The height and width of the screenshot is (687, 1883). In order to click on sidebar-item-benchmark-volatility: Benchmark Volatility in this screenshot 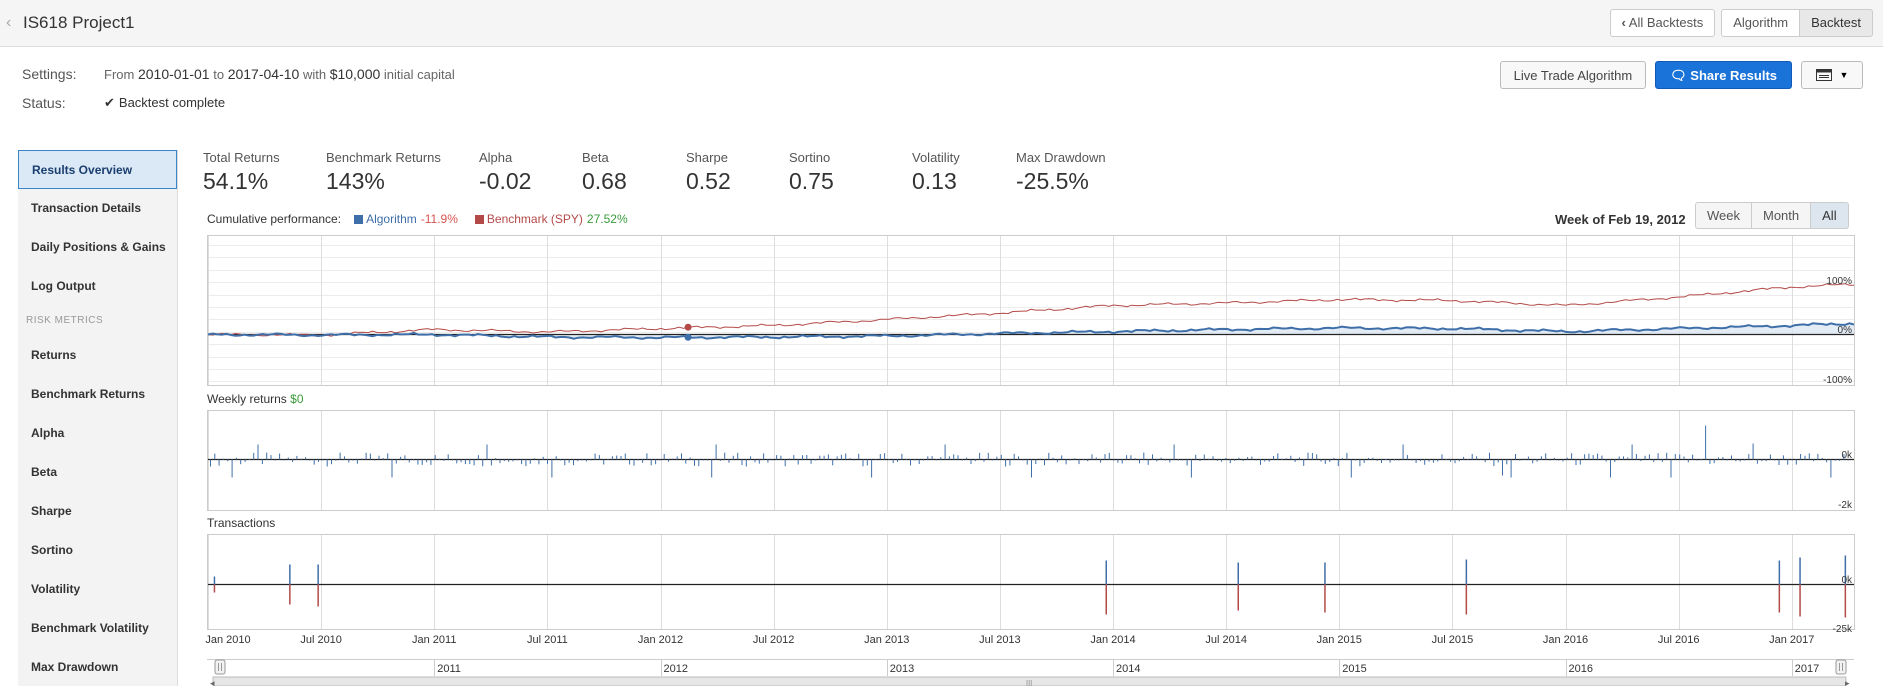, I will do `click(90, 628)`.